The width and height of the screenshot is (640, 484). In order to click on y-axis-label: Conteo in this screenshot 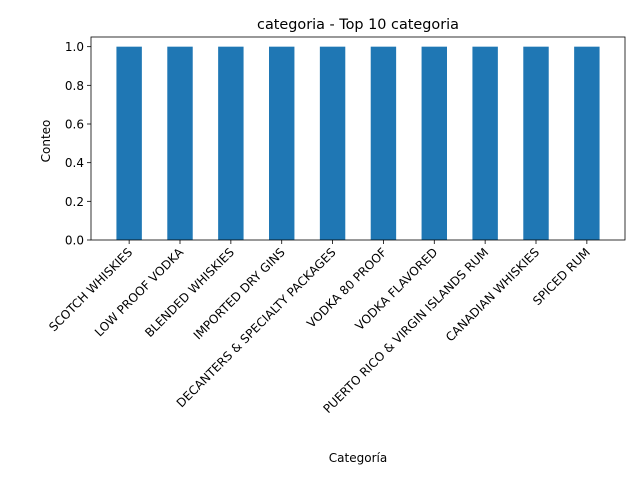, I will do `click(46, 141)`.